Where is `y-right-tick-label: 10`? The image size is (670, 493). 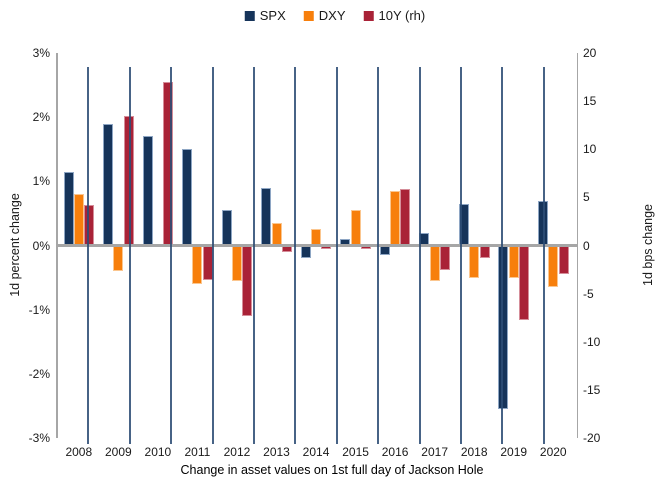
y-right-tick-label: 10 is located at coordinates (590, 149).